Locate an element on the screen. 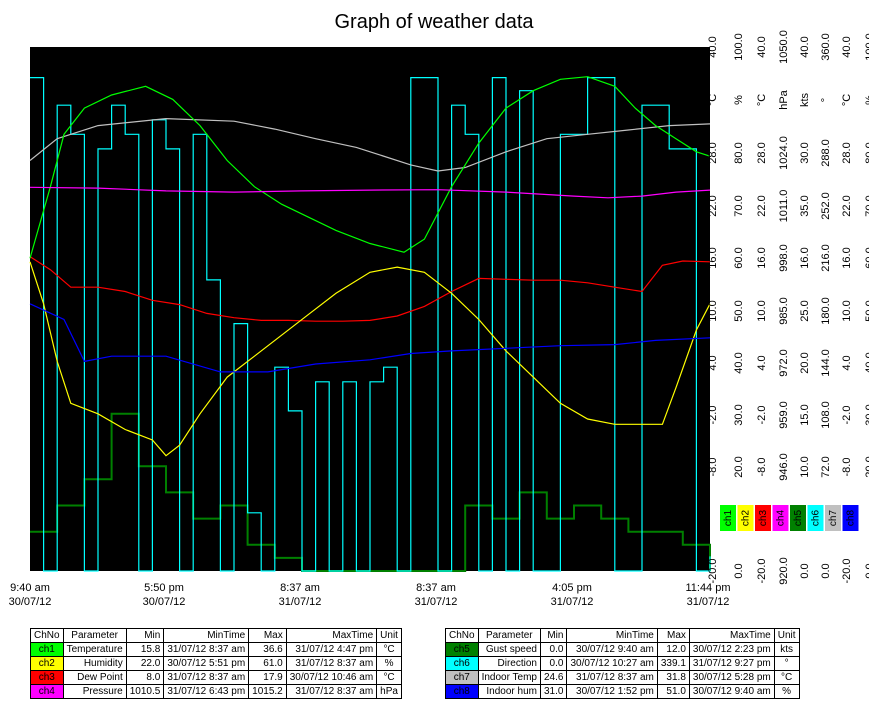 The height and width of the screenshot is (718, 869). cell-maxtime: 30/07/12 2:23 pm is located at coordinates (731, 649).